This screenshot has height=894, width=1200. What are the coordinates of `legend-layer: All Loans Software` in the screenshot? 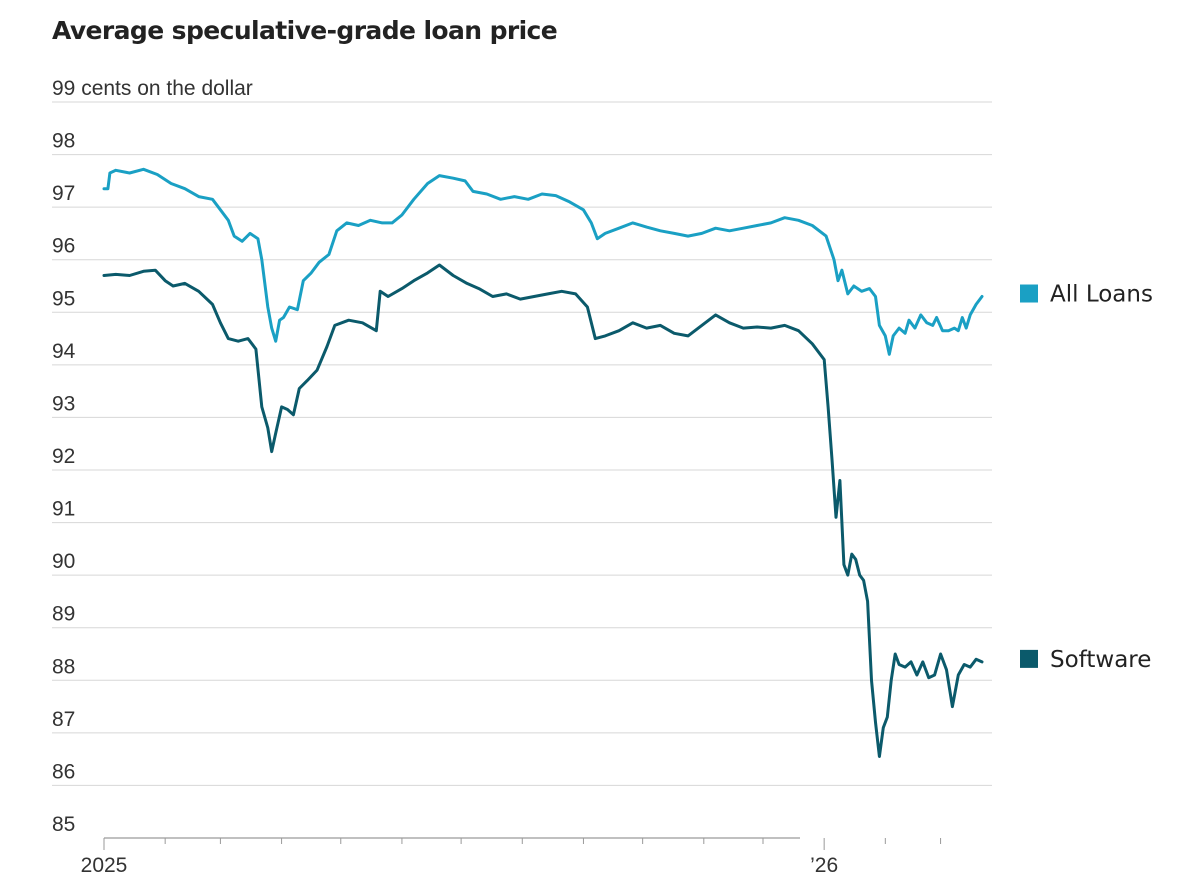 It's located at (1086, 477).